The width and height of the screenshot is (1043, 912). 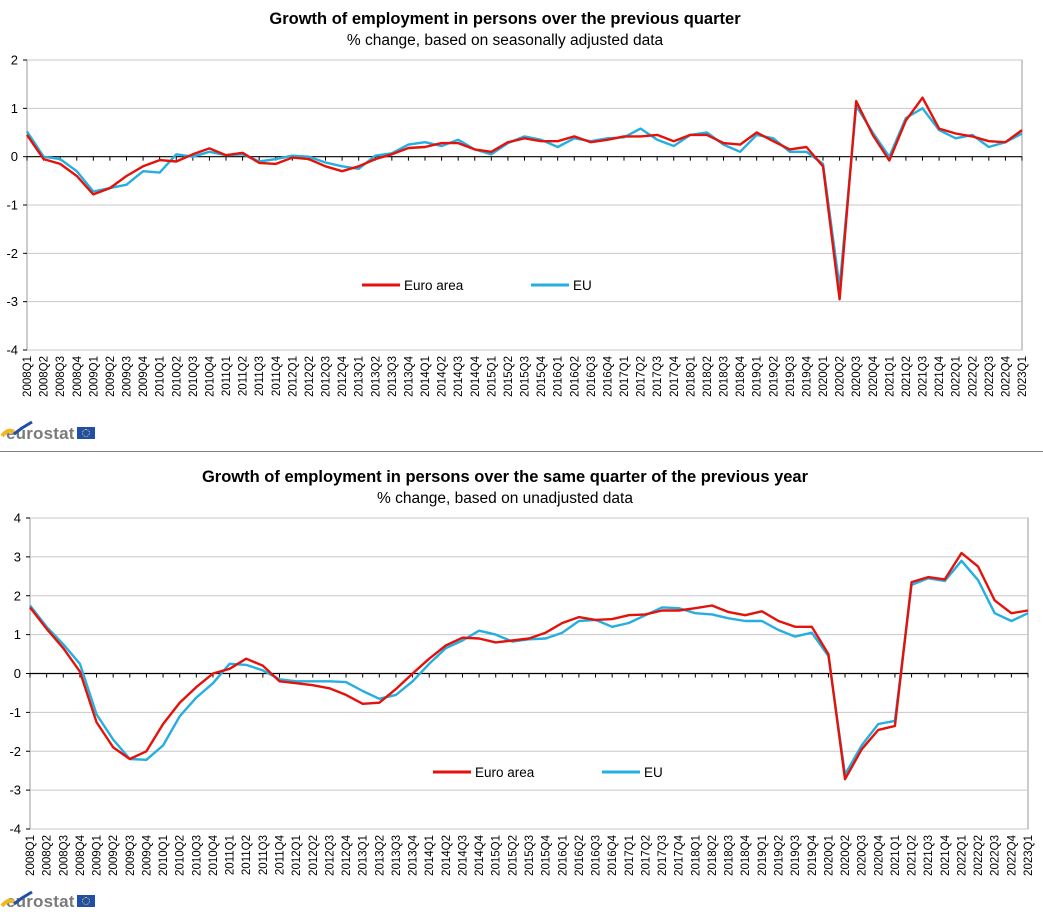 I want to click on x-tick-label: 2016Q3, so click(x=592, y=376).